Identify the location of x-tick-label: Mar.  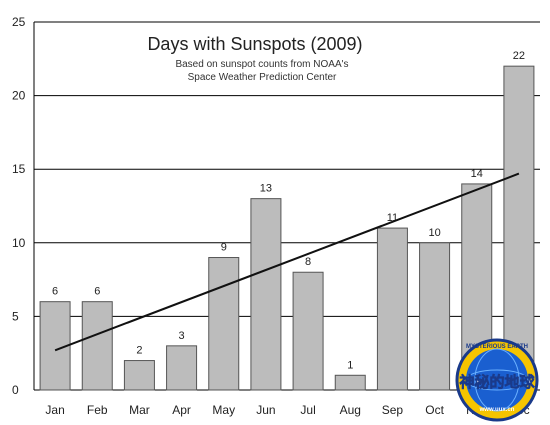
(139, 410).